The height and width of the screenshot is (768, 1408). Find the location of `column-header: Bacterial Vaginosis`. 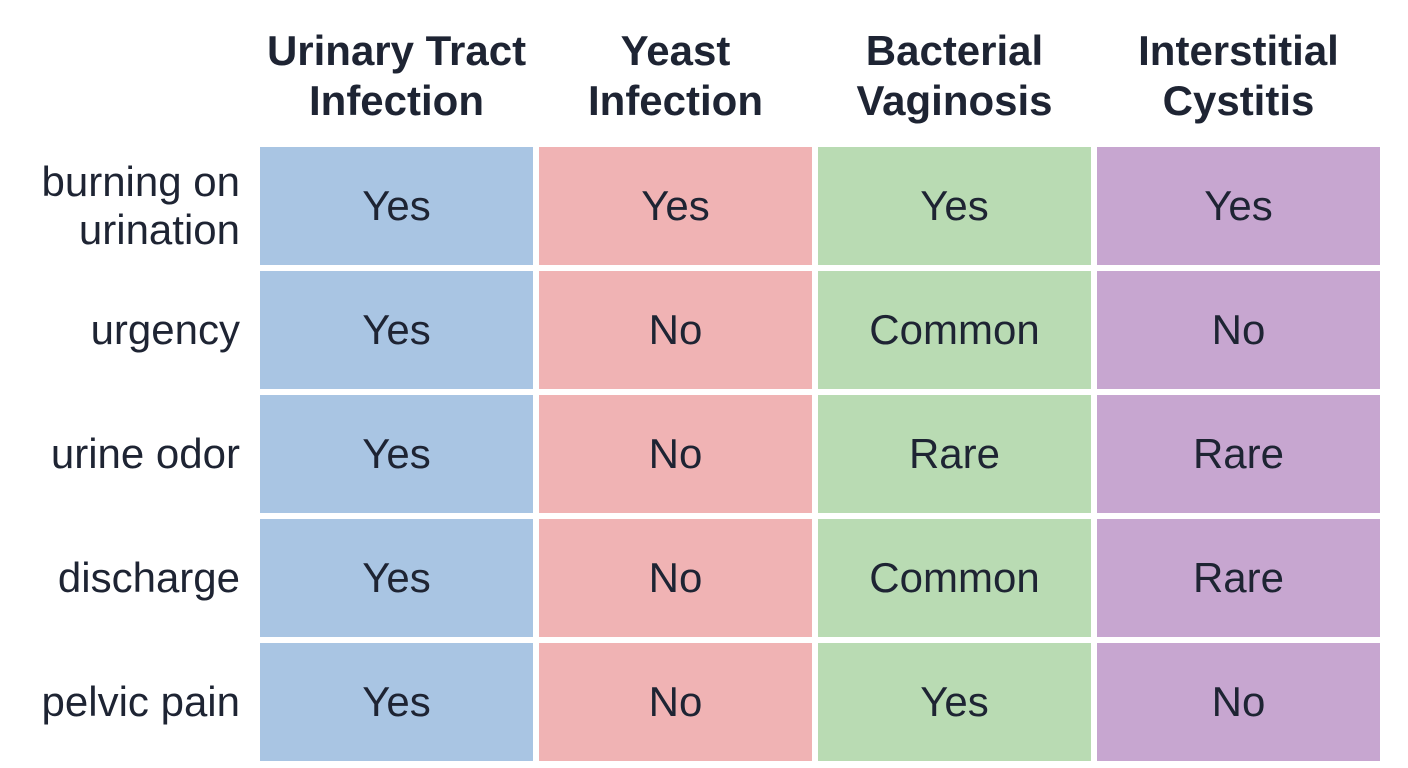

column-header: Bacterial Vaginosis is located at coordinates (954, 75).